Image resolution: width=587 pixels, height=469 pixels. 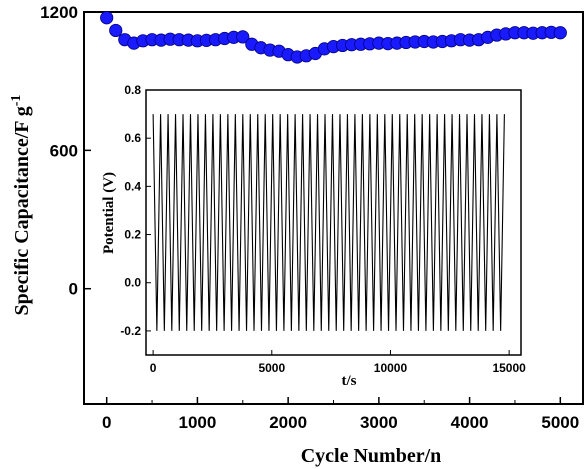 I want to click on inset-y-tick-label: 0.8, so click(x=132, y=90).